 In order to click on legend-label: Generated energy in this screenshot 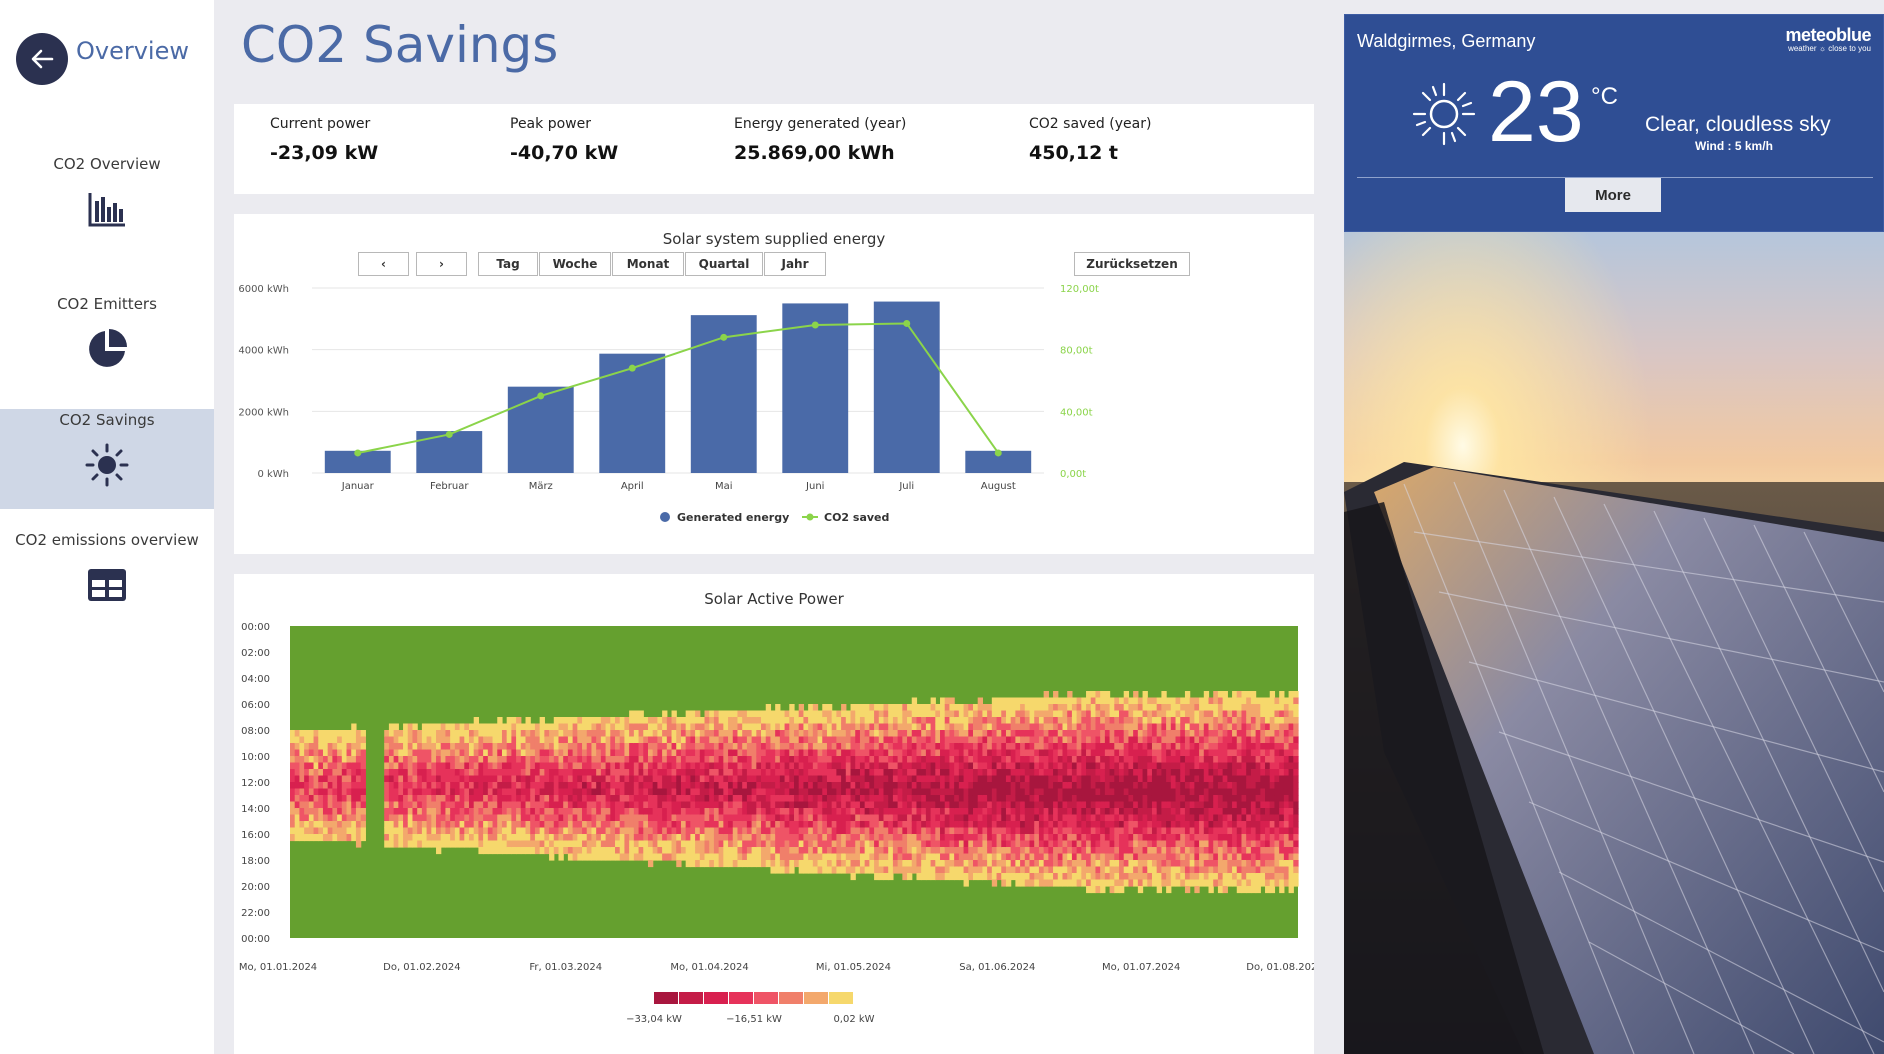, I will do `click(733, 517)`.